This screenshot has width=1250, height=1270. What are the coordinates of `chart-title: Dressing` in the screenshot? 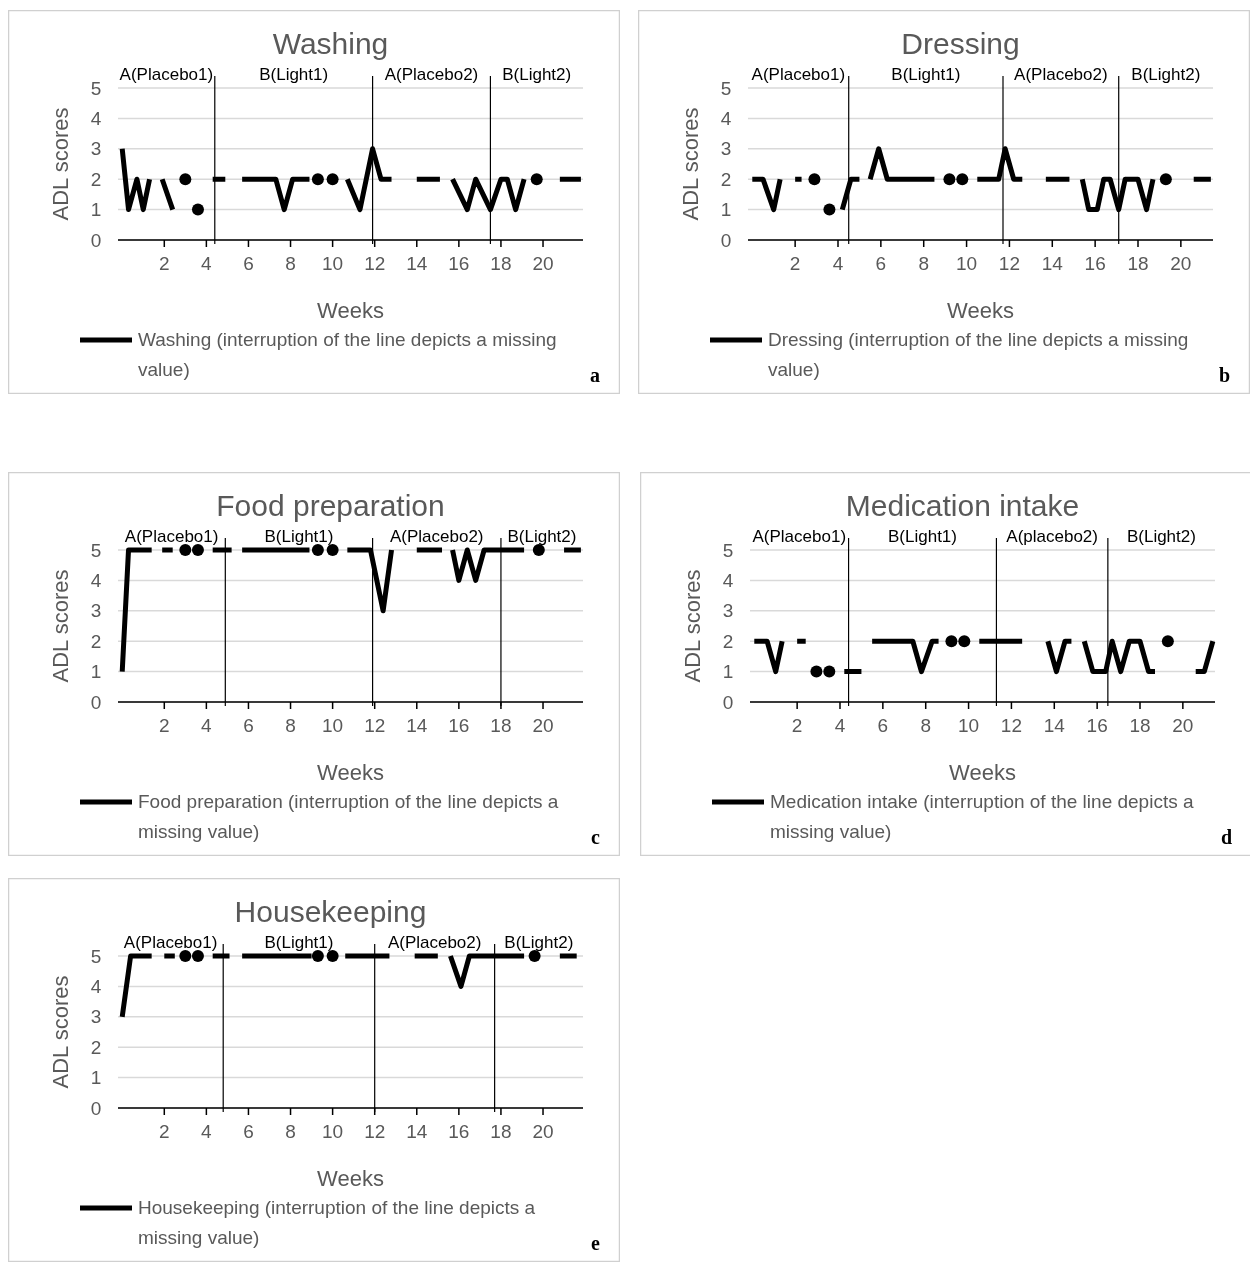 It's located at (960, 43).